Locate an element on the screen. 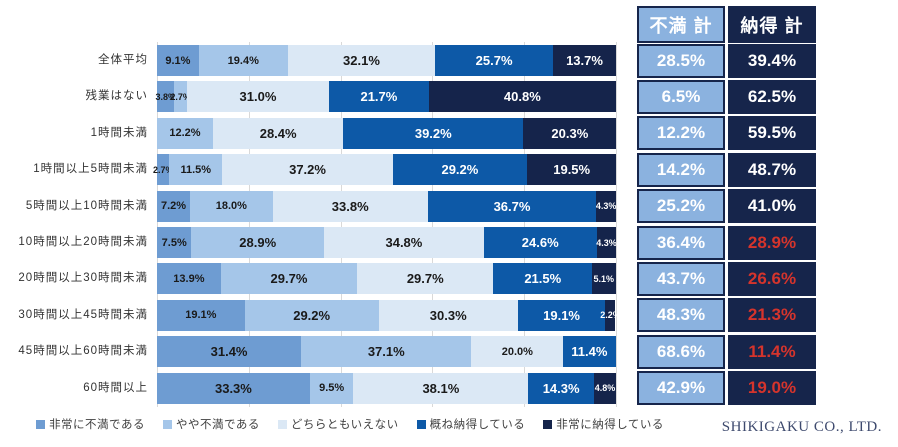 The width and height of the screenshot is (898, 447). bar-segment: 29.7% is located at coordinates (289, 279).